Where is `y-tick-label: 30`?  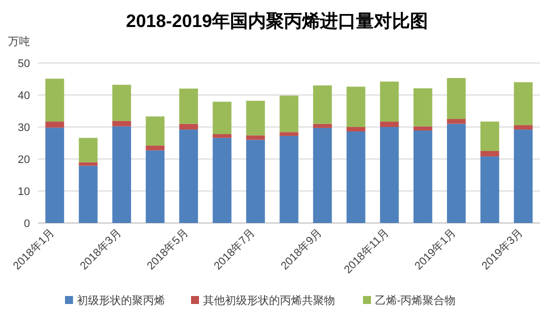
y-tick-label: 30 is located at coordinates (24, 128).